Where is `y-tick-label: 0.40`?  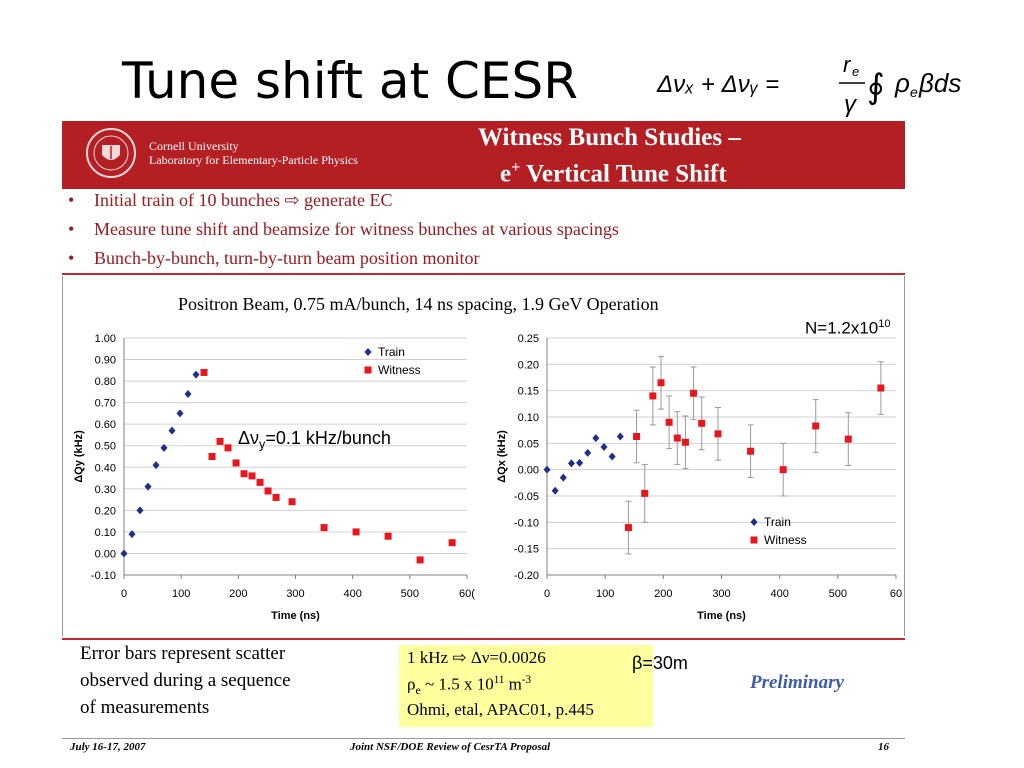
y-tick-label: 0.40 is located at coordinates (105, 468).